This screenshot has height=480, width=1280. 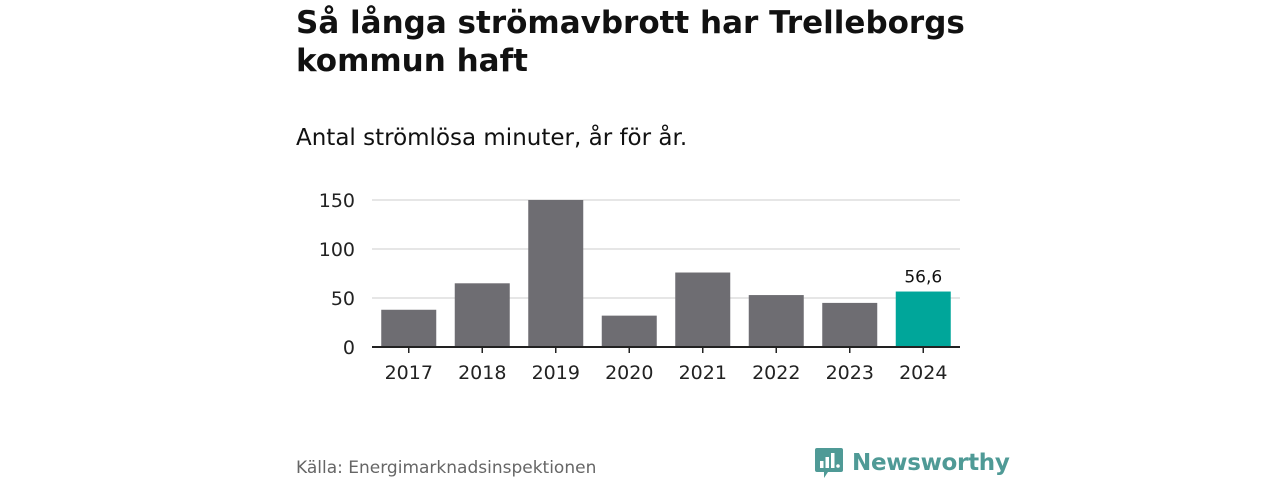 What do you see at coordinates (931, 463) in the screenshot?
I see `brand-name: Newsworthy` at bounding box center [931, 463].